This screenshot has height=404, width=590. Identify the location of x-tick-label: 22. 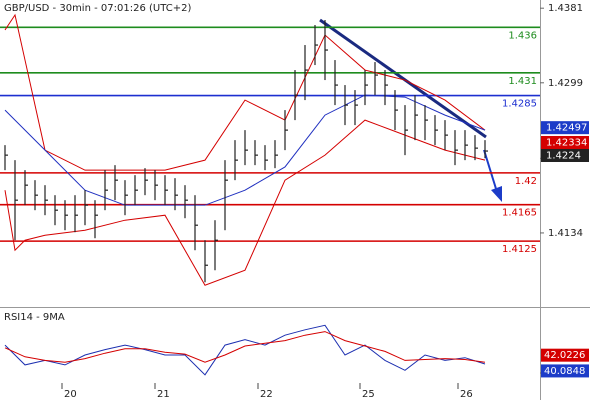
(266, 394).